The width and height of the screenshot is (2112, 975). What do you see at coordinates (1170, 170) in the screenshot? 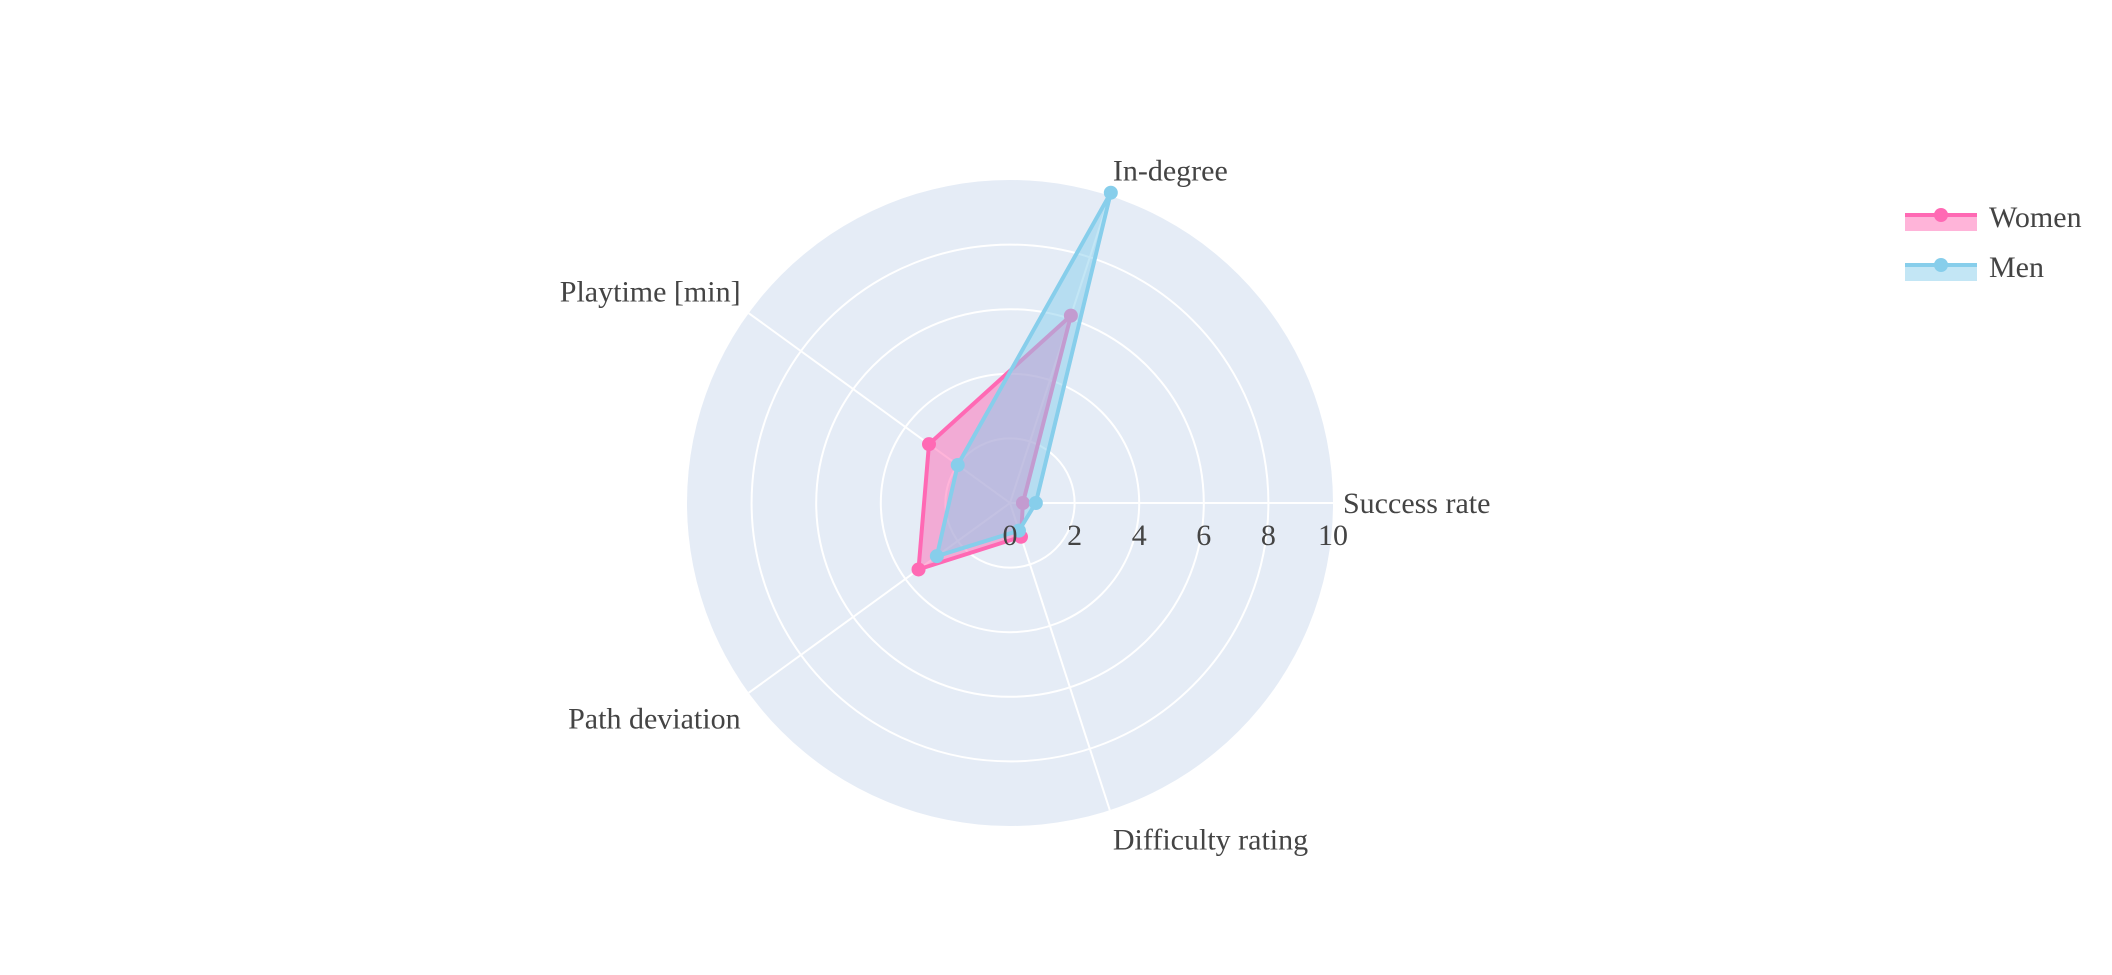
I see `axis-label-in-degree: In-degree` at bounding box center [1170, 170].